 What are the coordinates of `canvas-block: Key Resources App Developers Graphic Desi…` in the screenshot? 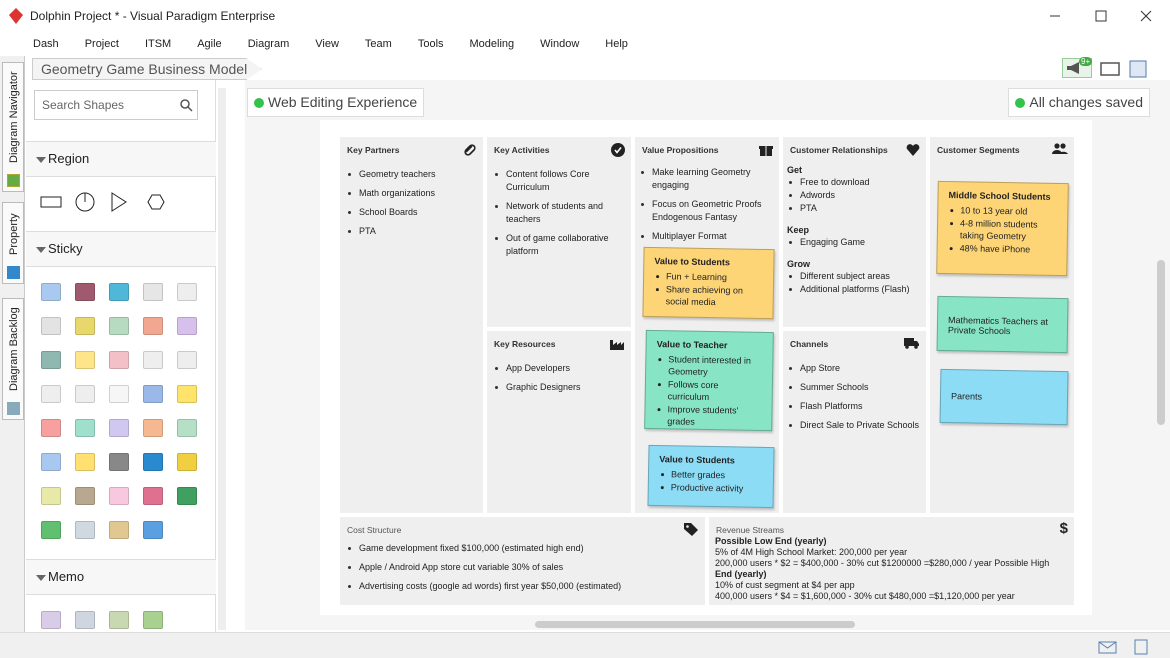 It's located at (559, 422).